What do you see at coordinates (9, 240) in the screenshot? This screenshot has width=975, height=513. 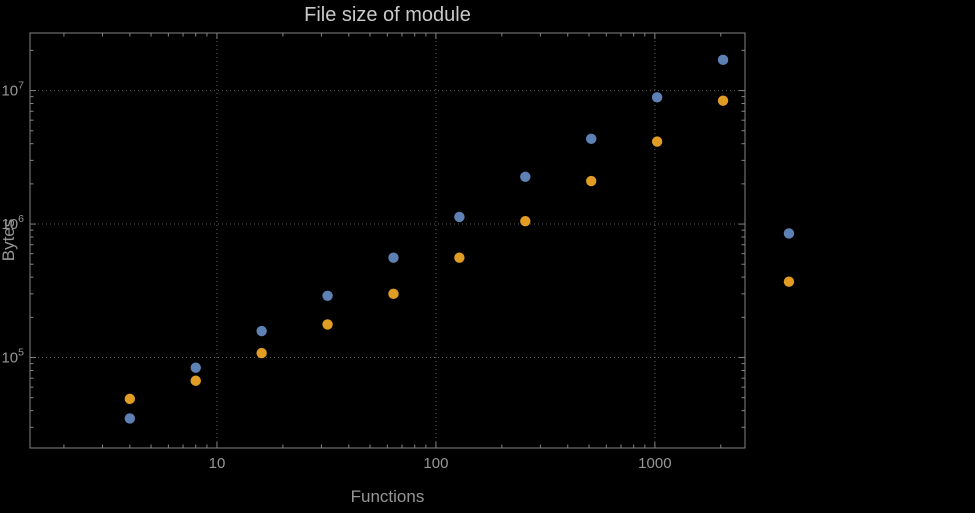 I see `y-axis-label: Bytes` at bounding box center [9, 240].